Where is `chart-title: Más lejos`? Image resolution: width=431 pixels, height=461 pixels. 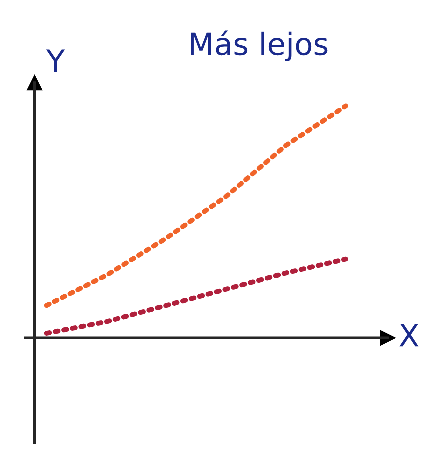
chart-title: Más lejos is located at coordinates (259, 46).